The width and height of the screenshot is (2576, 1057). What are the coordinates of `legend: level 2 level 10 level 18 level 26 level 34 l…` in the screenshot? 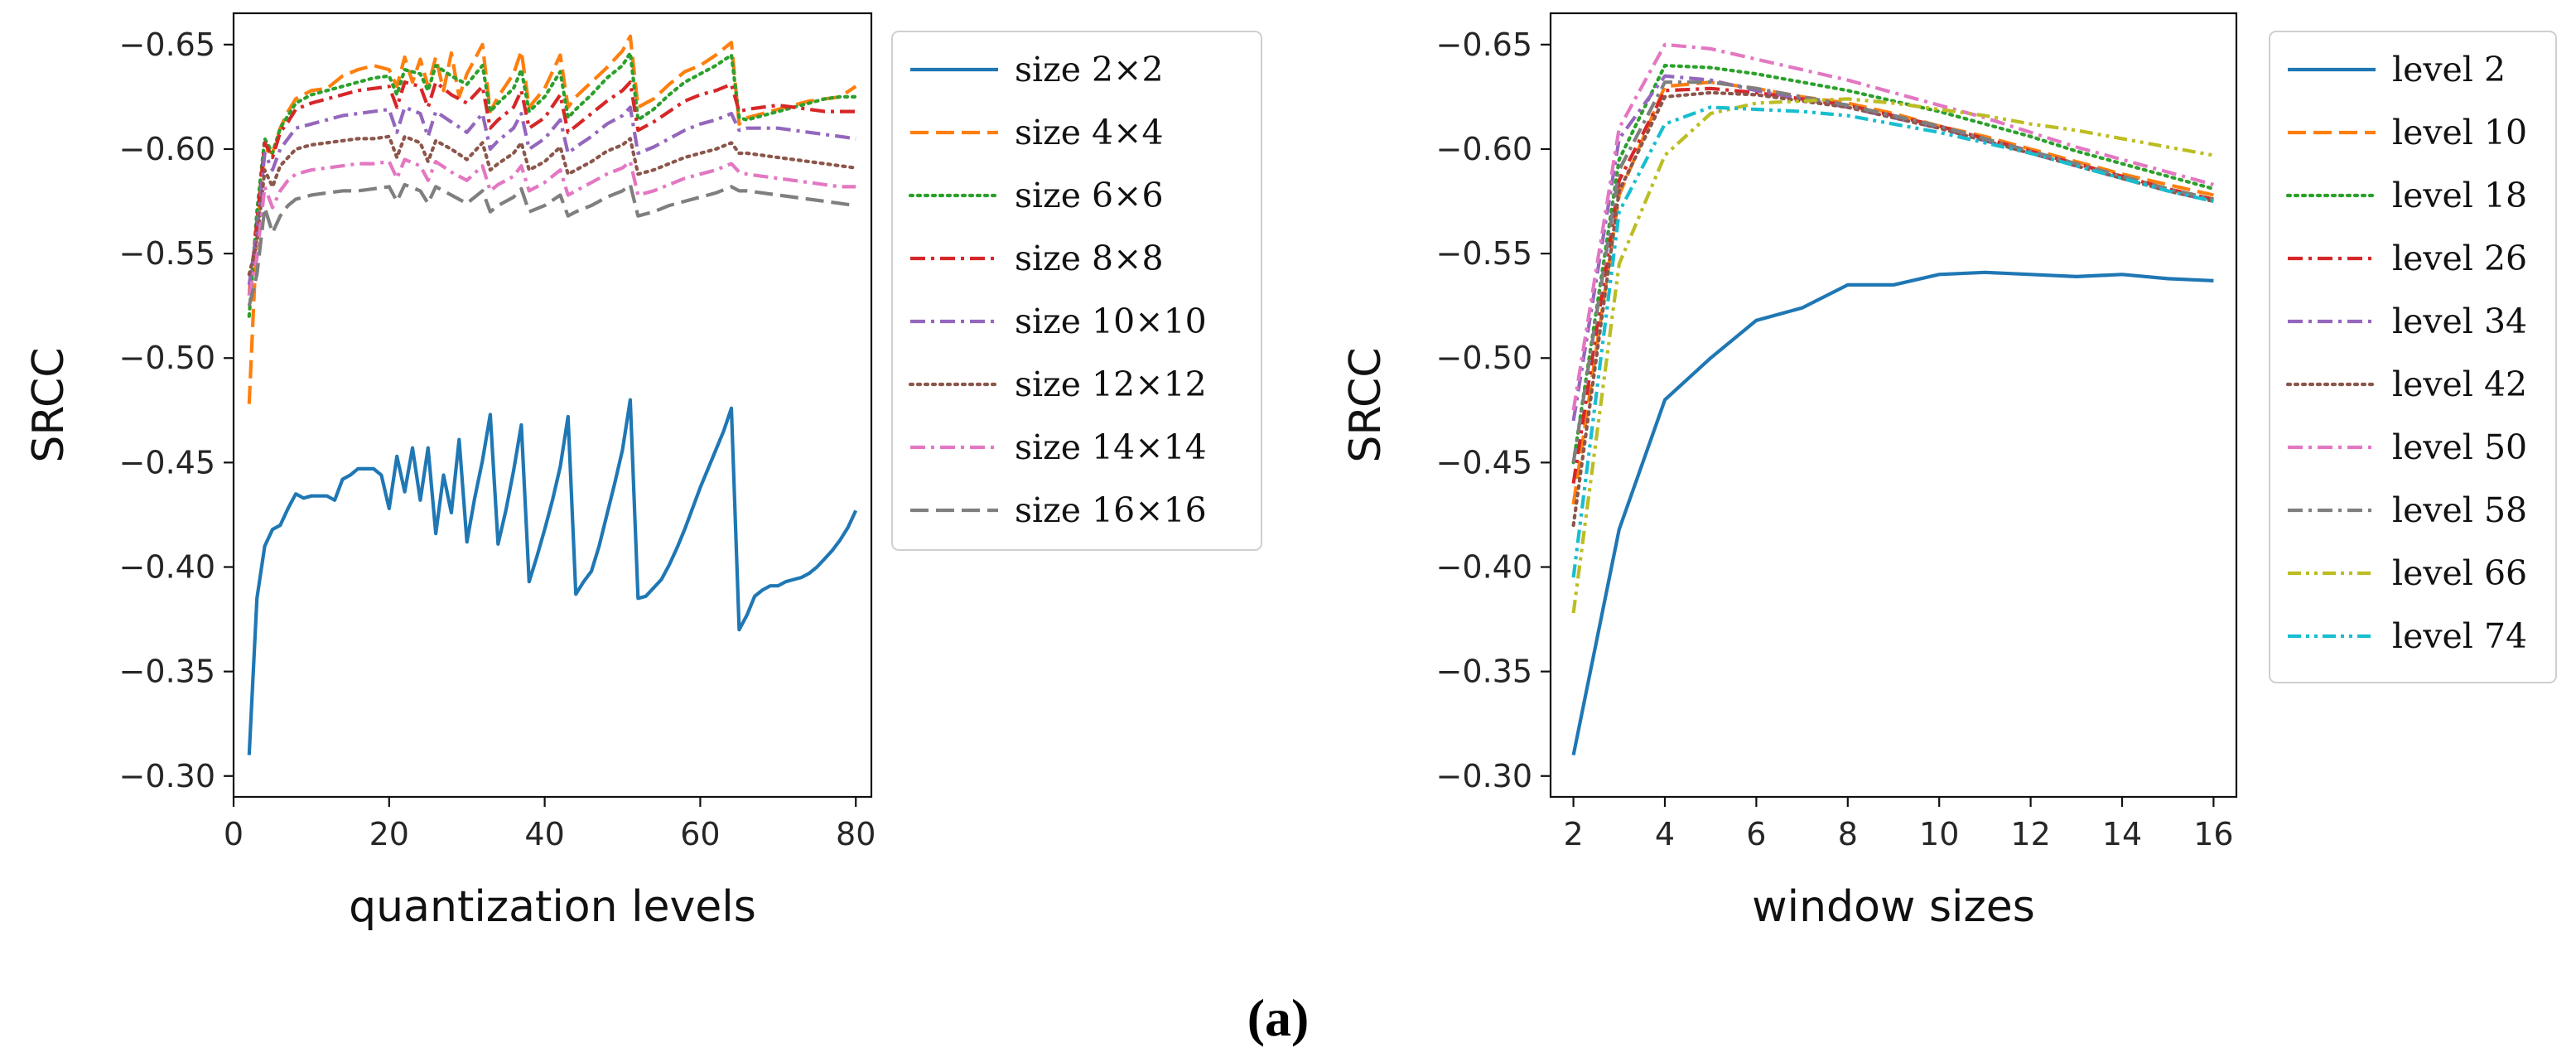 It's located at (2413, 357).